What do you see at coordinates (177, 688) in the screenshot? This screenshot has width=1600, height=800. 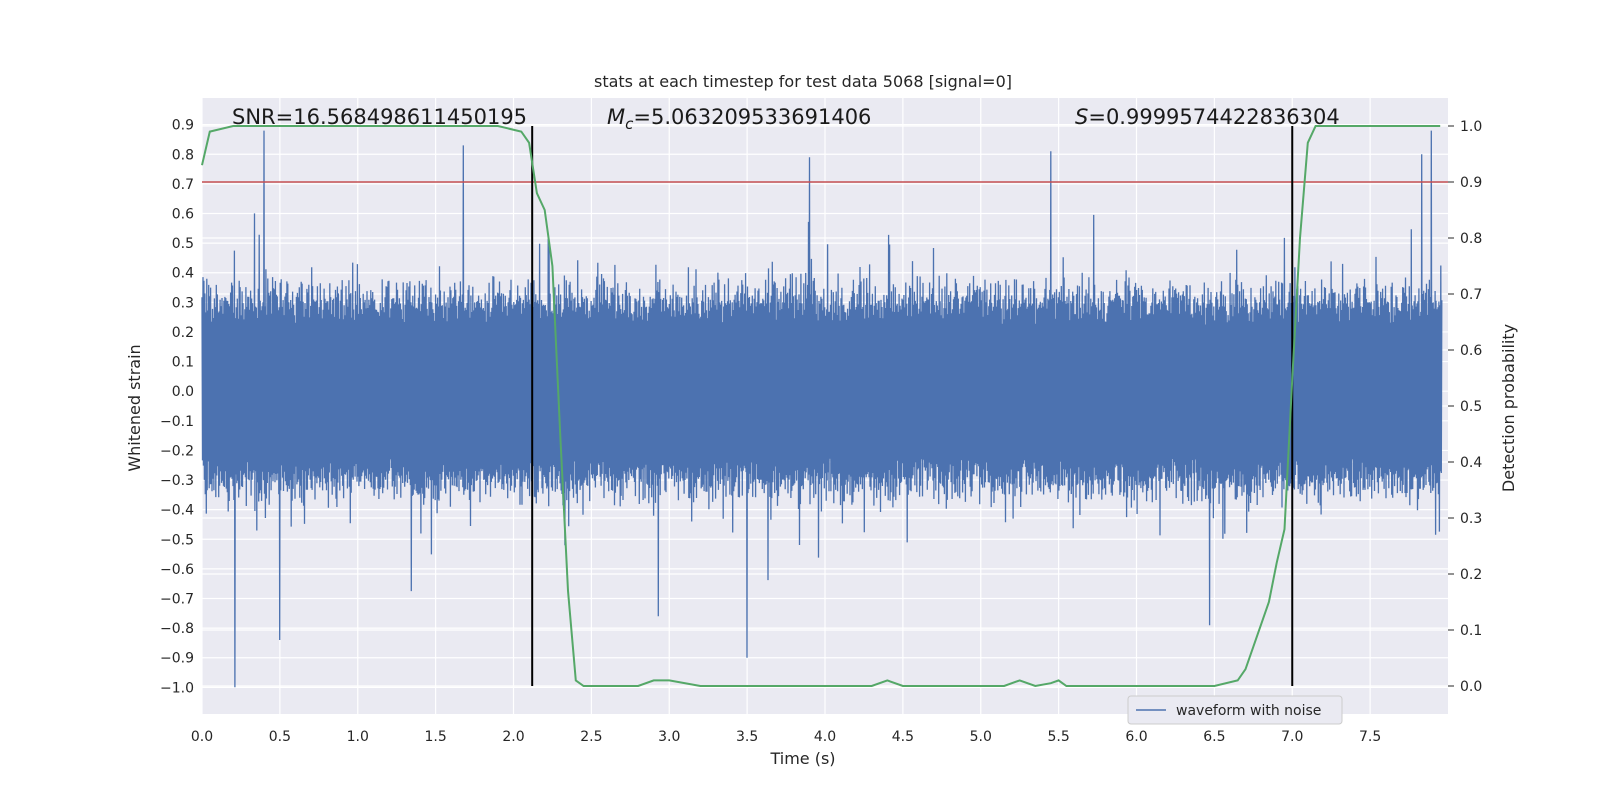 I see `y-tick-label: −1.0` at bounding box center [177, 688].